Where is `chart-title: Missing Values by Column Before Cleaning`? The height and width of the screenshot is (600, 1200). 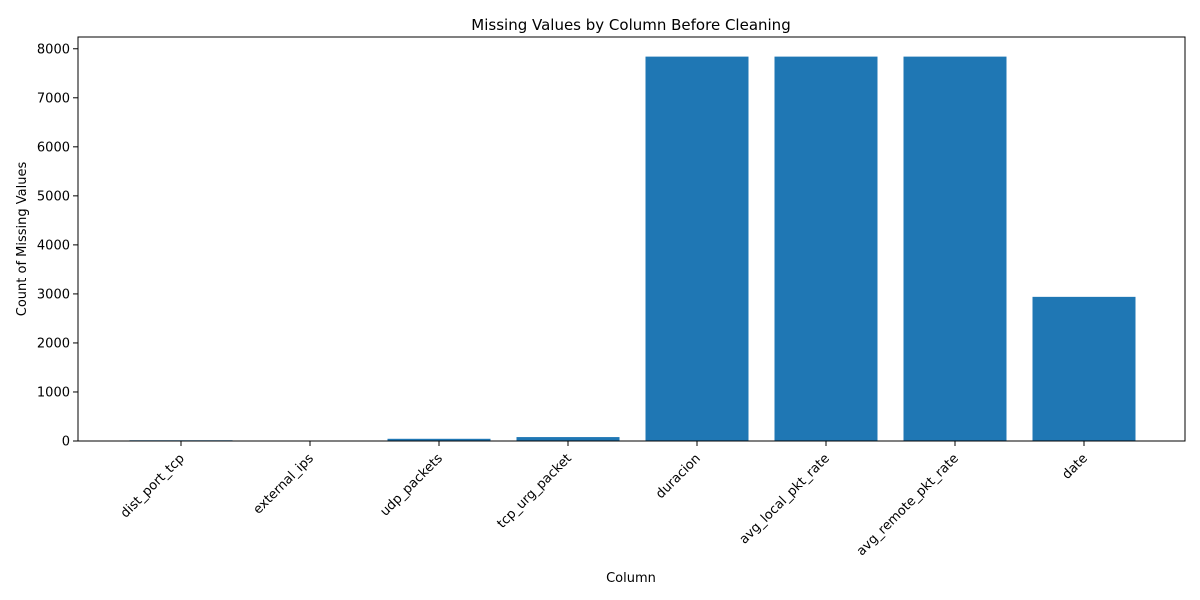 chart-title: Missing Values by Column Before Cleaning is located at coordinates (630, 25).